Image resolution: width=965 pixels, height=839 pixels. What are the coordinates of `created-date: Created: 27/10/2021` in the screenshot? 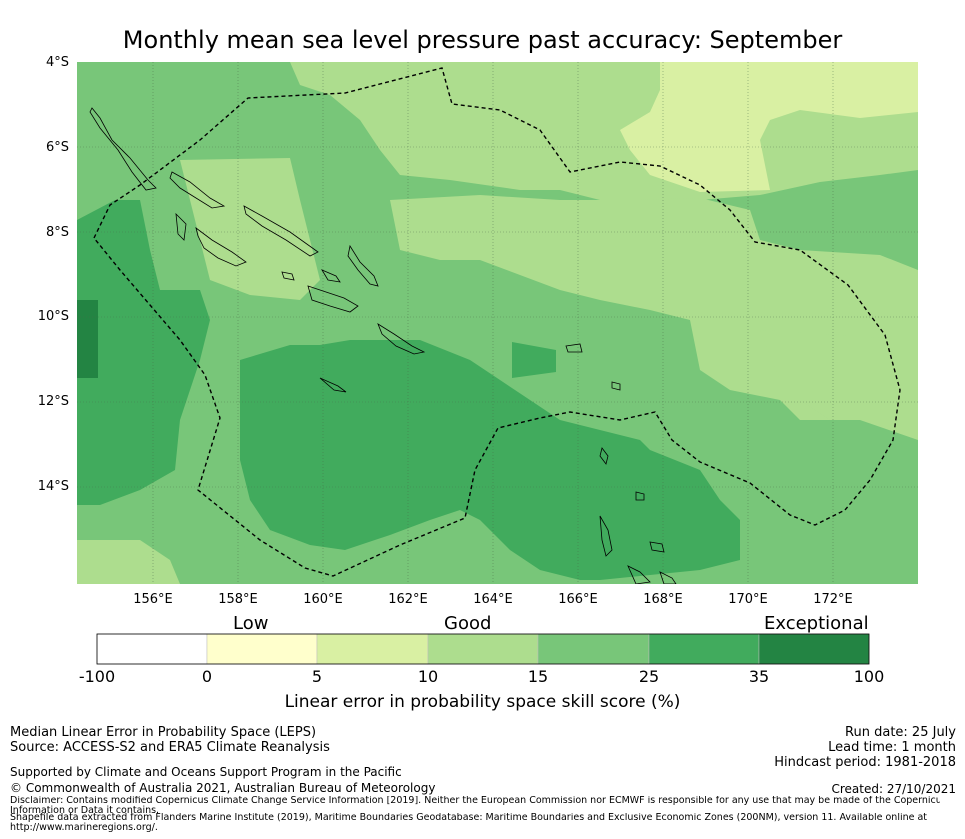 It's located at (893, 789).